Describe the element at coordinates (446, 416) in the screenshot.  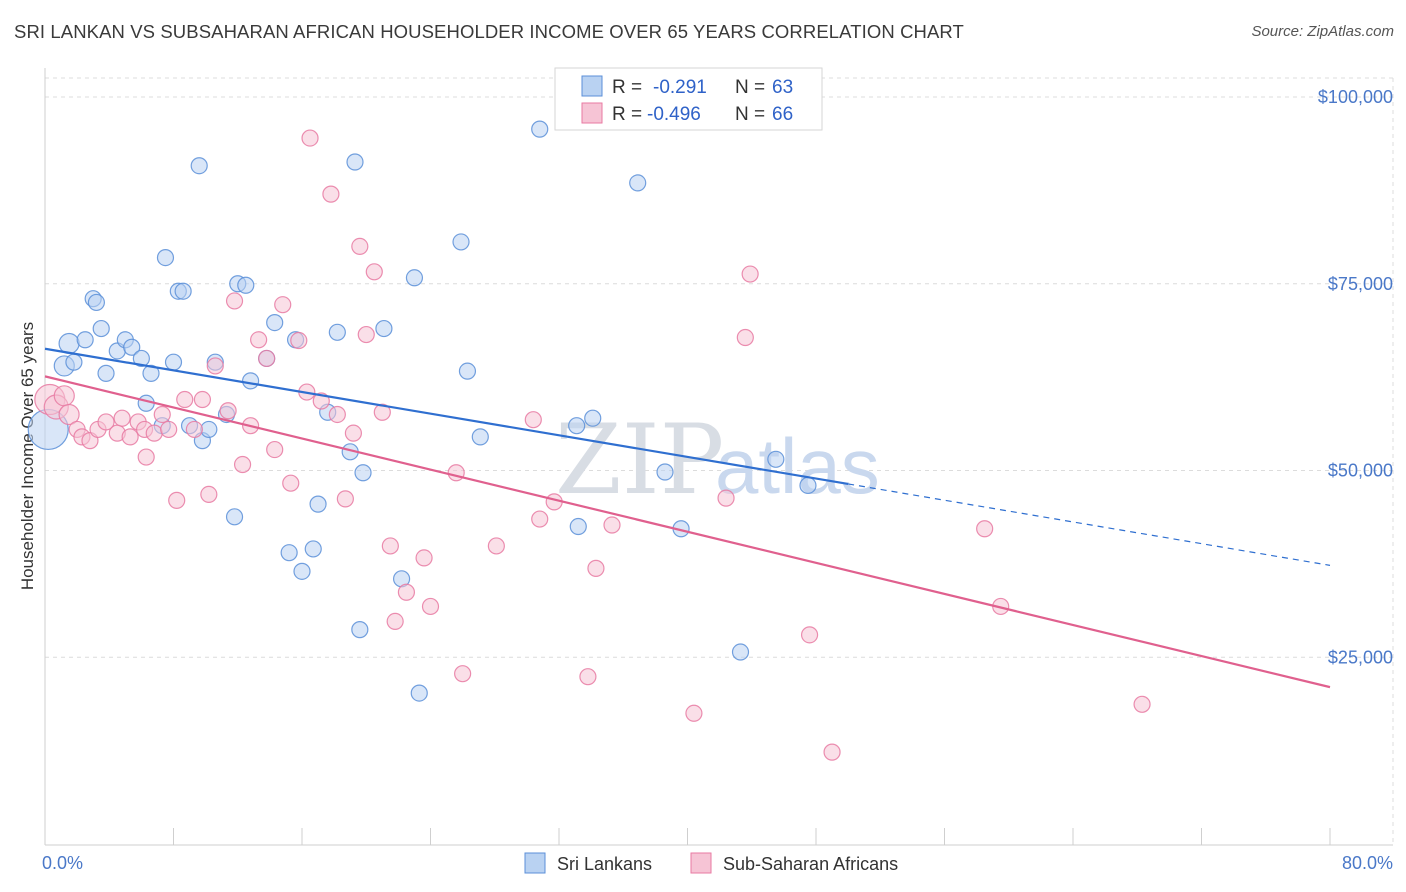
I see `sri-lankan-trend-line` at that location.